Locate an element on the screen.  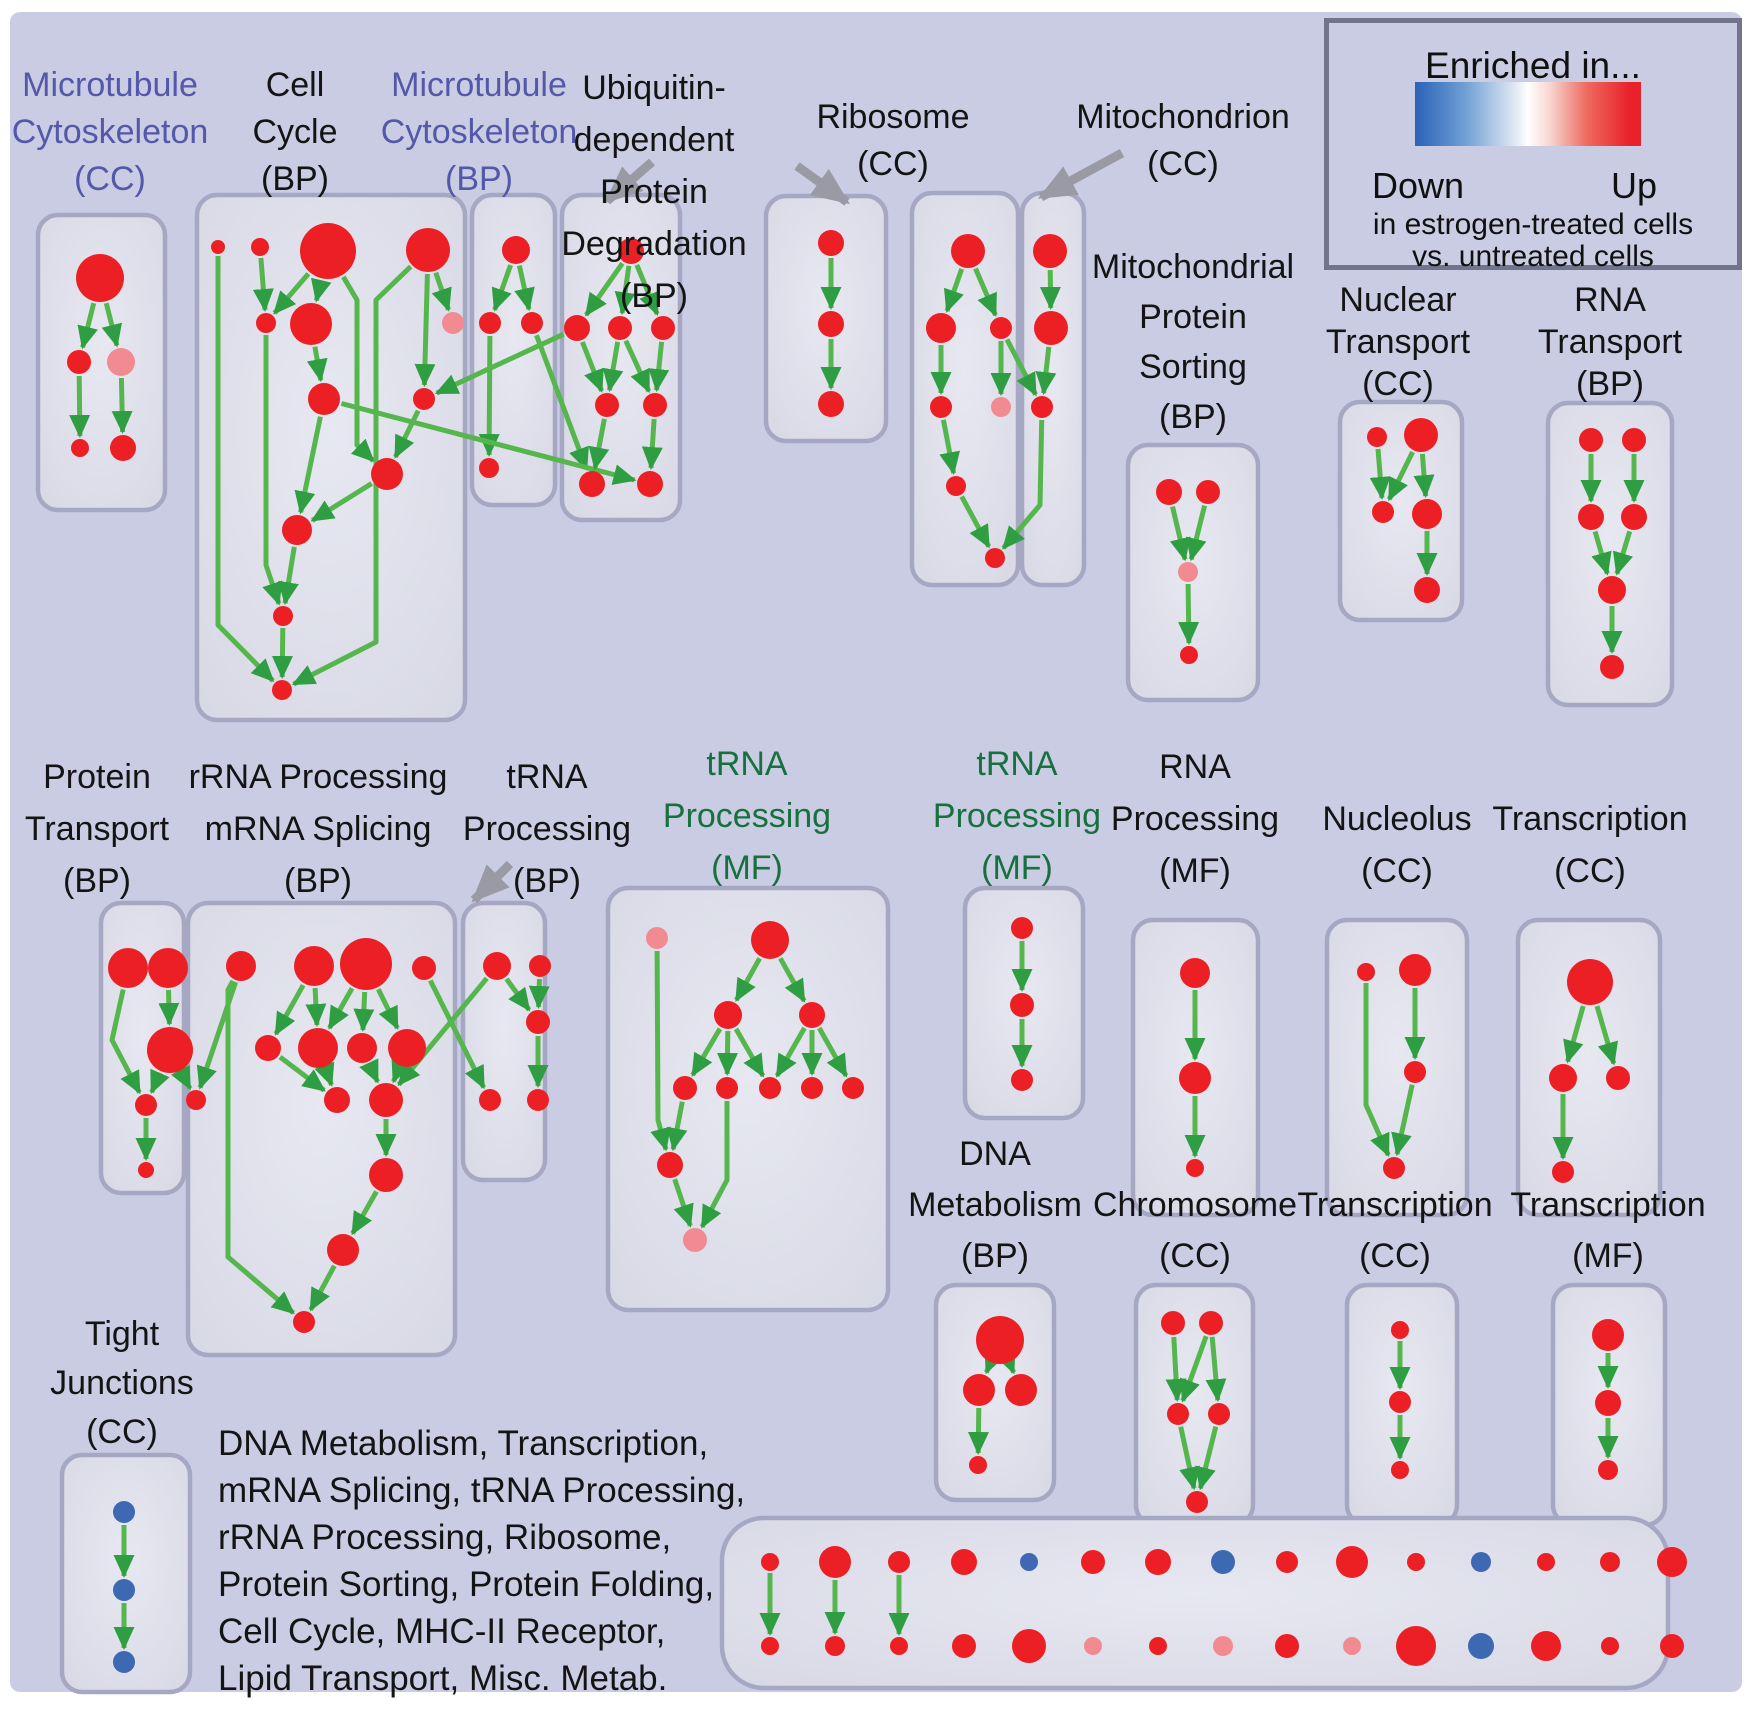
category-label-mito-sorting: Mitochondrial is located at coordinates (1193, 267).